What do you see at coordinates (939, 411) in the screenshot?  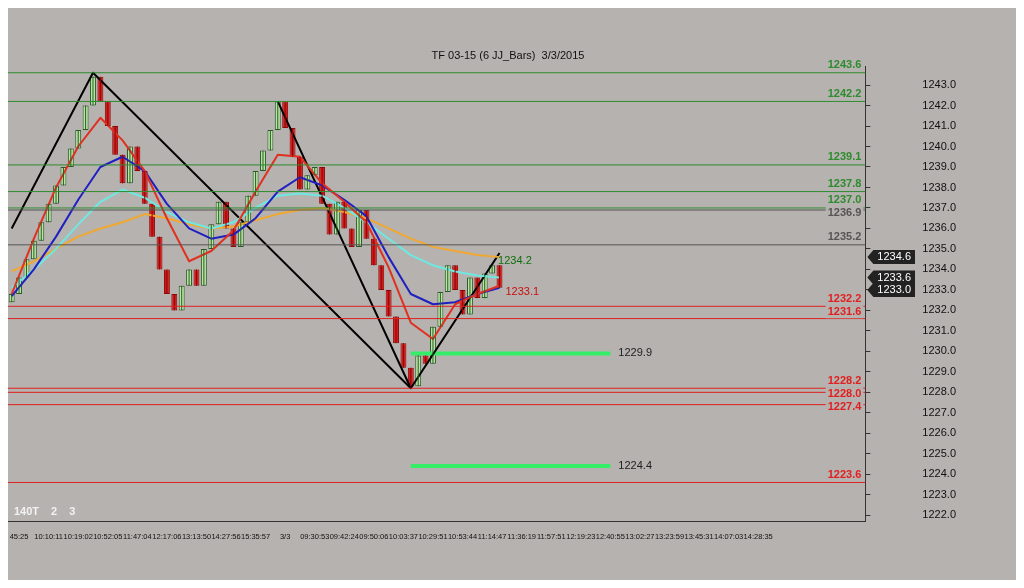 I see `y-tick-label: 1227.0` at bounding box center [939, 411].